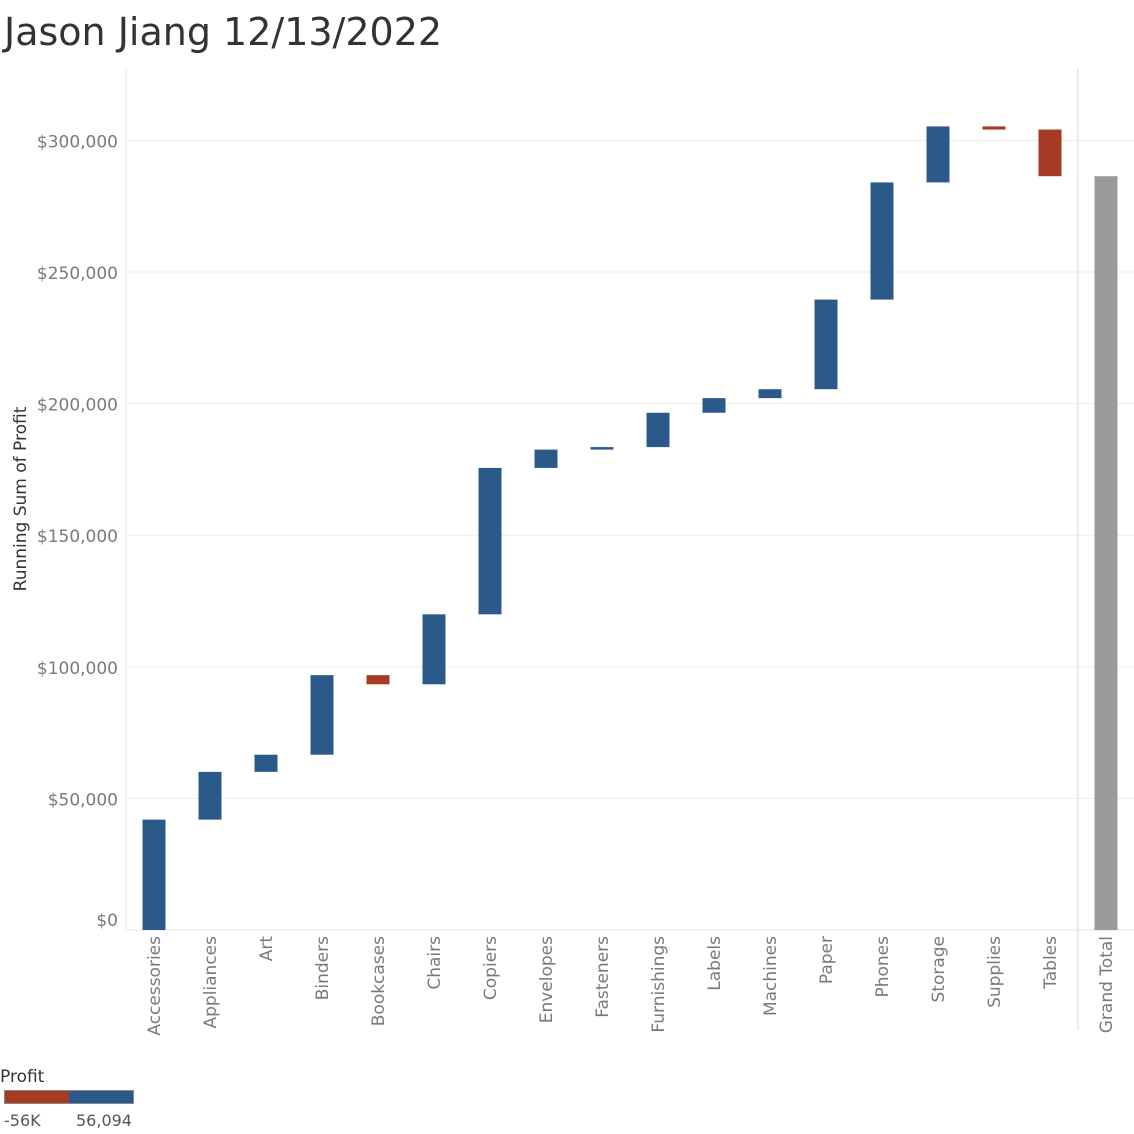  What do you see at coordinates (22, 1077) in the screenshot?
I see `legend-title: Profit` at bounding box center [22, 1077].